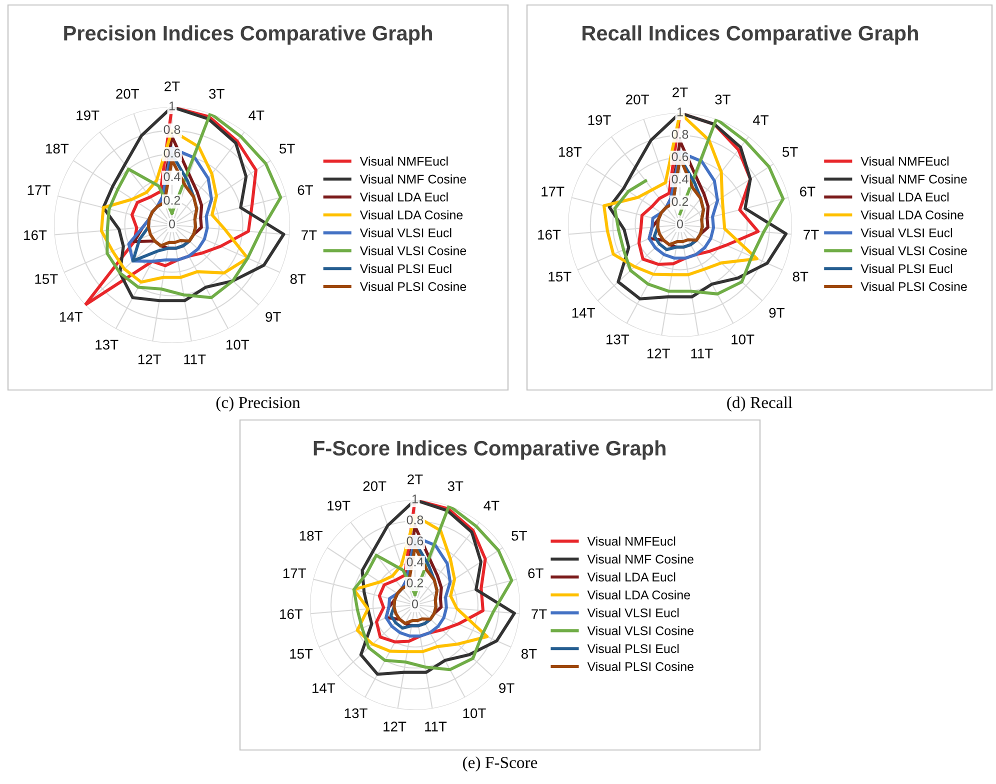 Image resolution: width=996 pixels, height=784 pixels. I want to click on chart-title: Precision Indices Comparative Graph, so click(248, 35).